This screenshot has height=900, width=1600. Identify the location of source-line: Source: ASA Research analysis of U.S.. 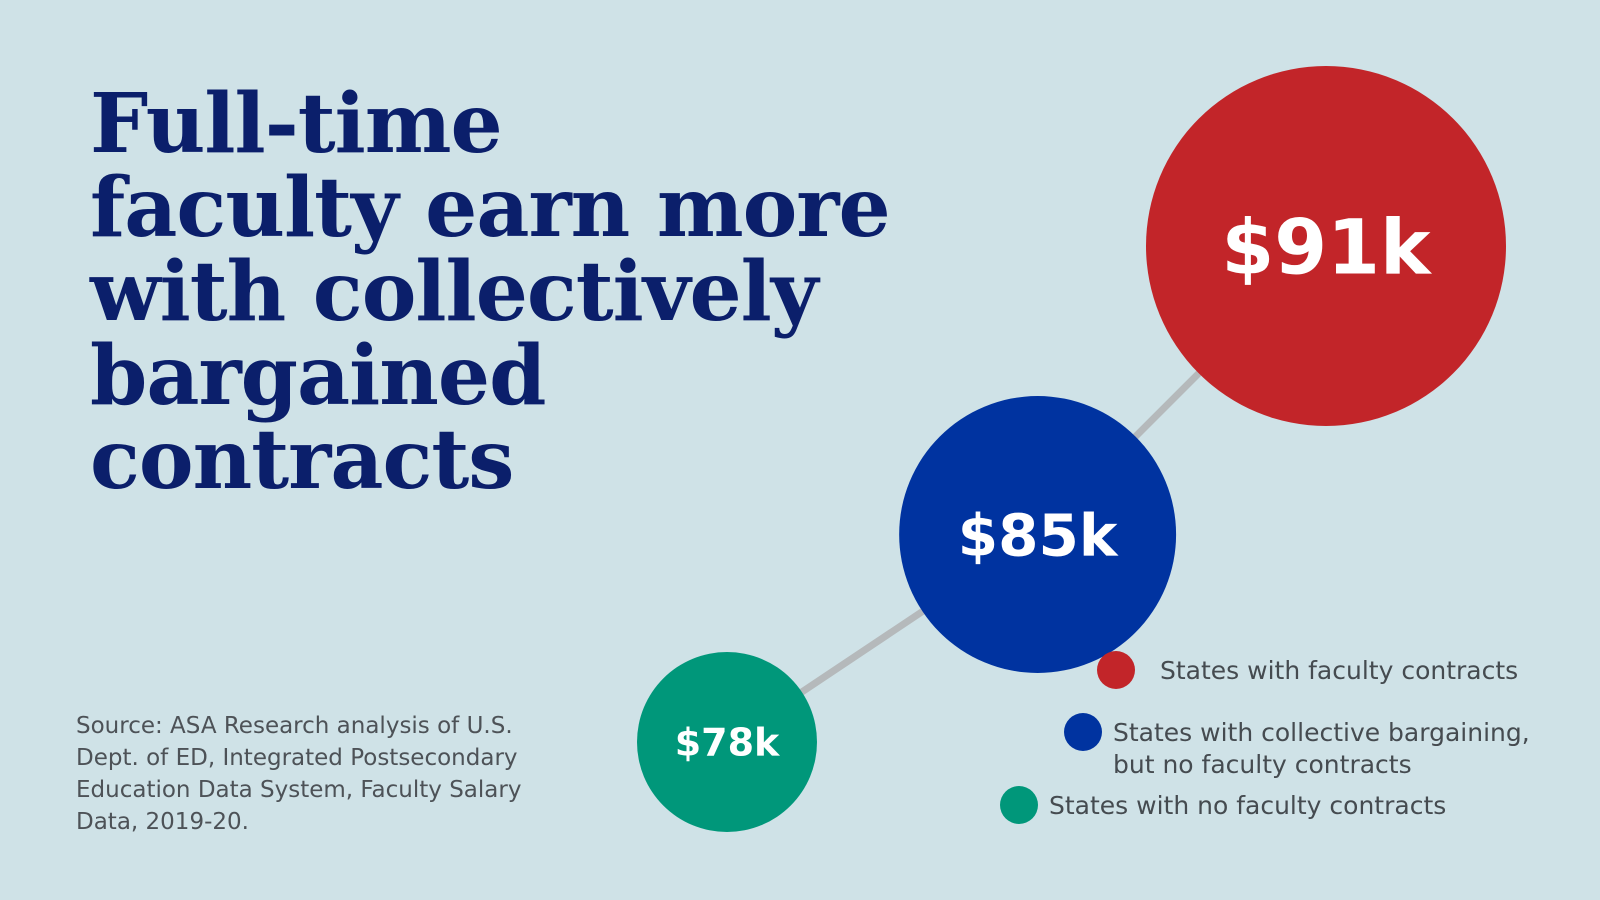
(294, 726).